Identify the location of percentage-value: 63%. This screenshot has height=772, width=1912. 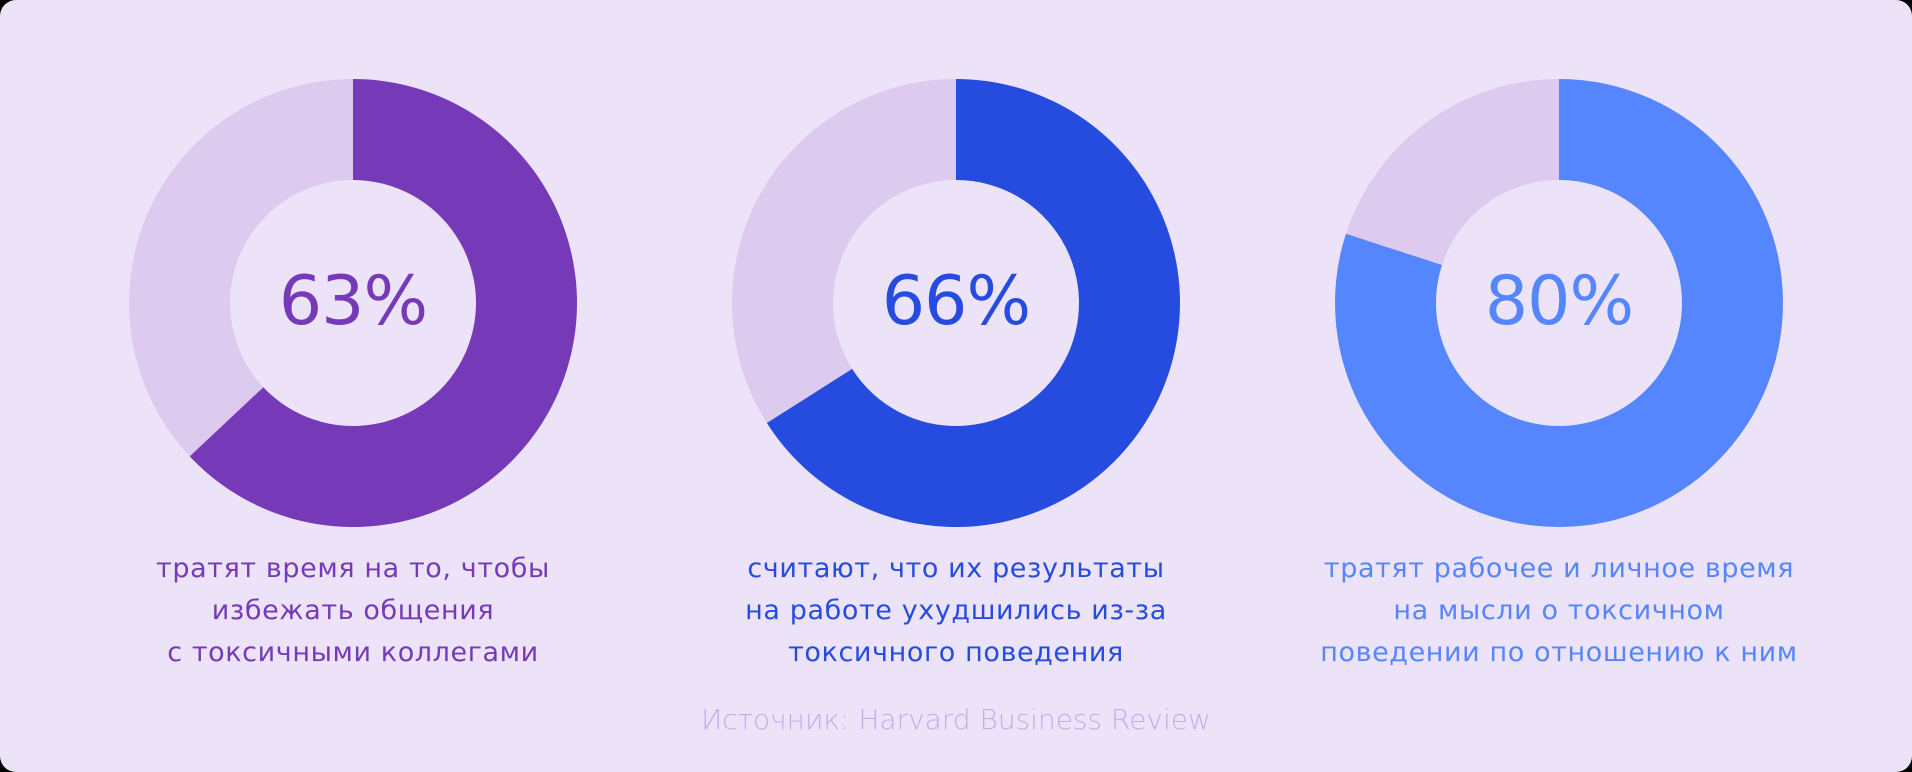
(353, 301).